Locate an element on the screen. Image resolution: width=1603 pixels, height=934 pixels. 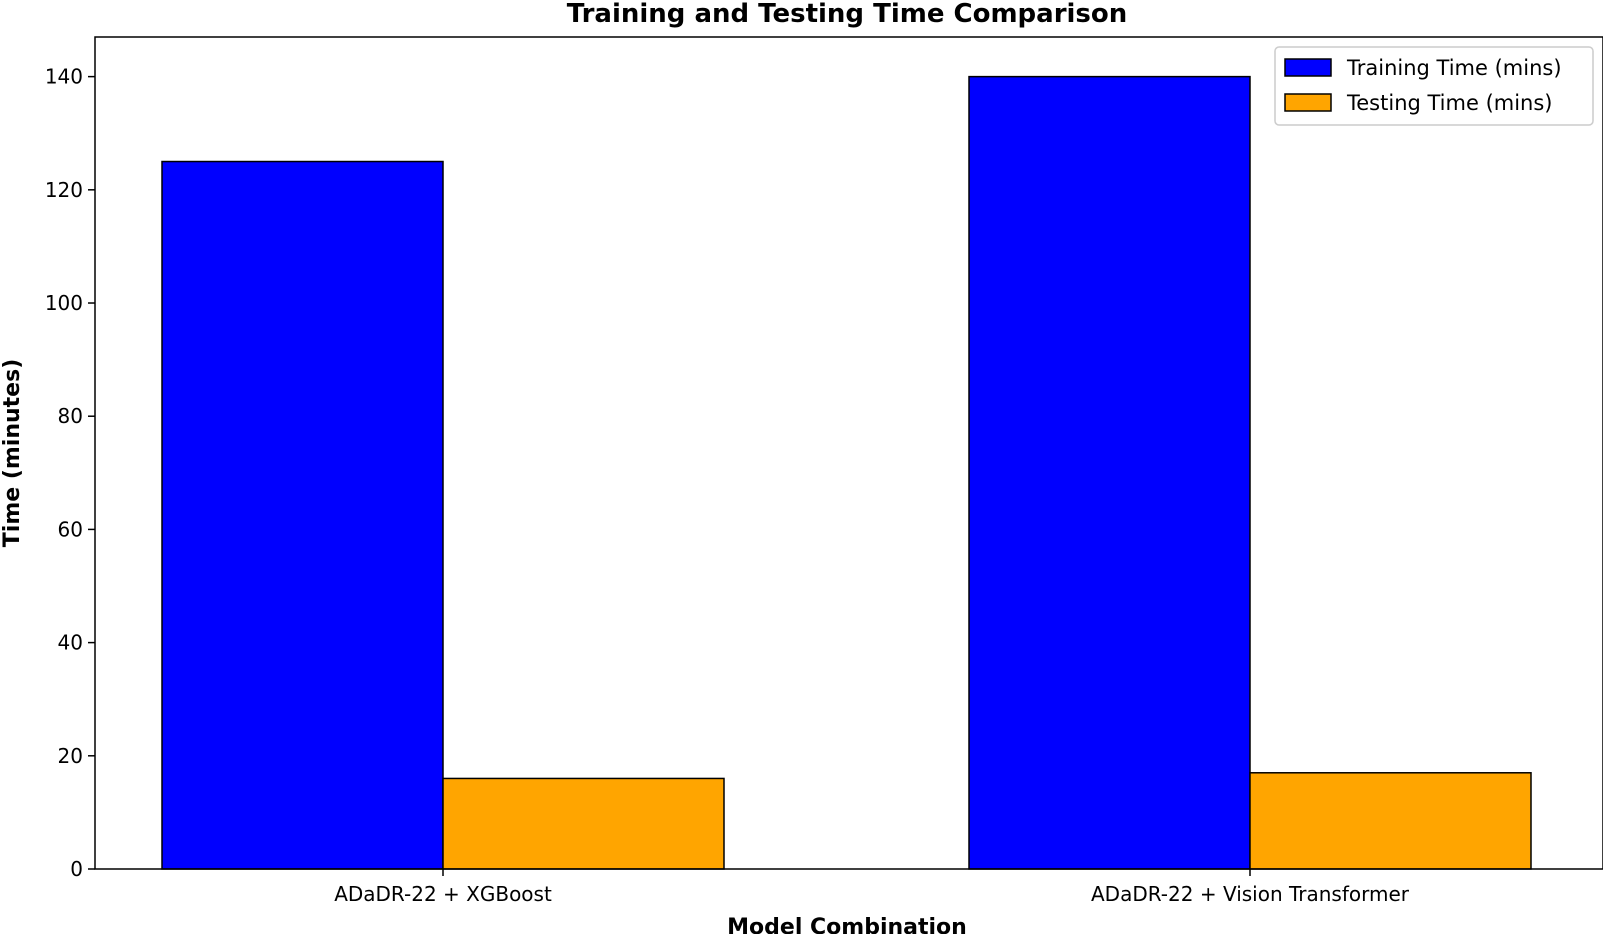
y-axis-label: Time (minutes) is located at coordinates (12, 453).